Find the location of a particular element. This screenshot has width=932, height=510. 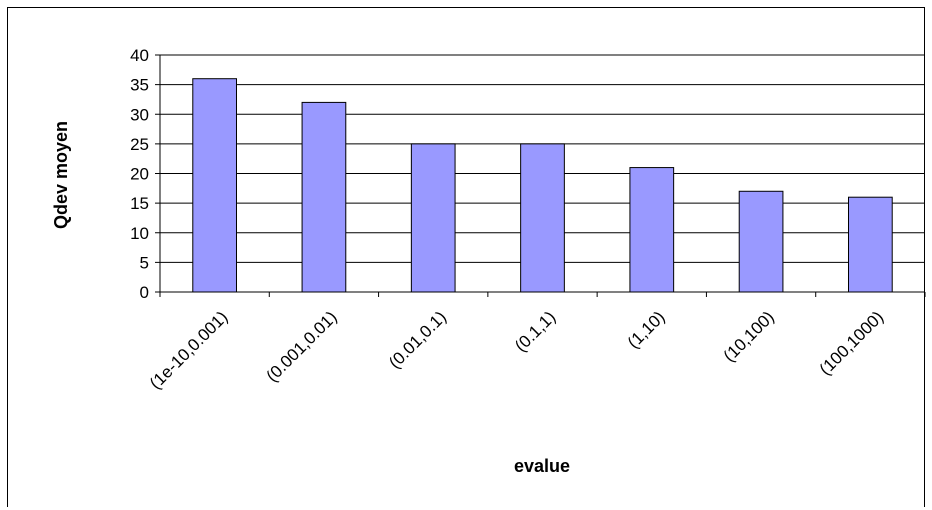

x-tick-label: (10,100) is located at coordinates (749, 336).